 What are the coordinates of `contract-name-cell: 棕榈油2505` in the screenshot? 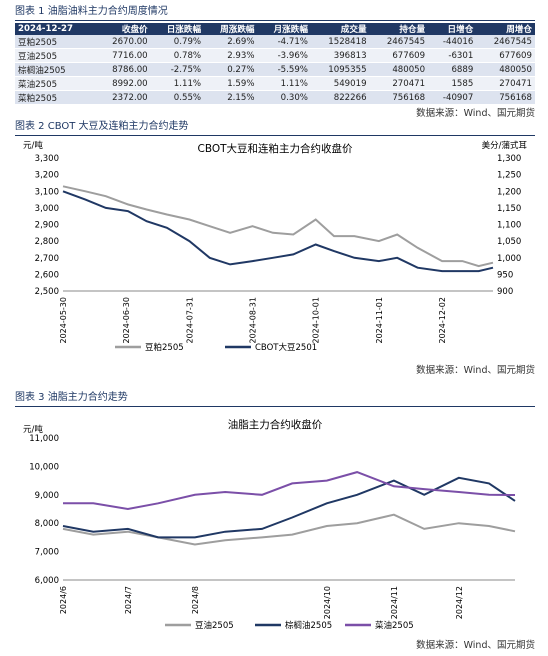 It's located at (55, 69).